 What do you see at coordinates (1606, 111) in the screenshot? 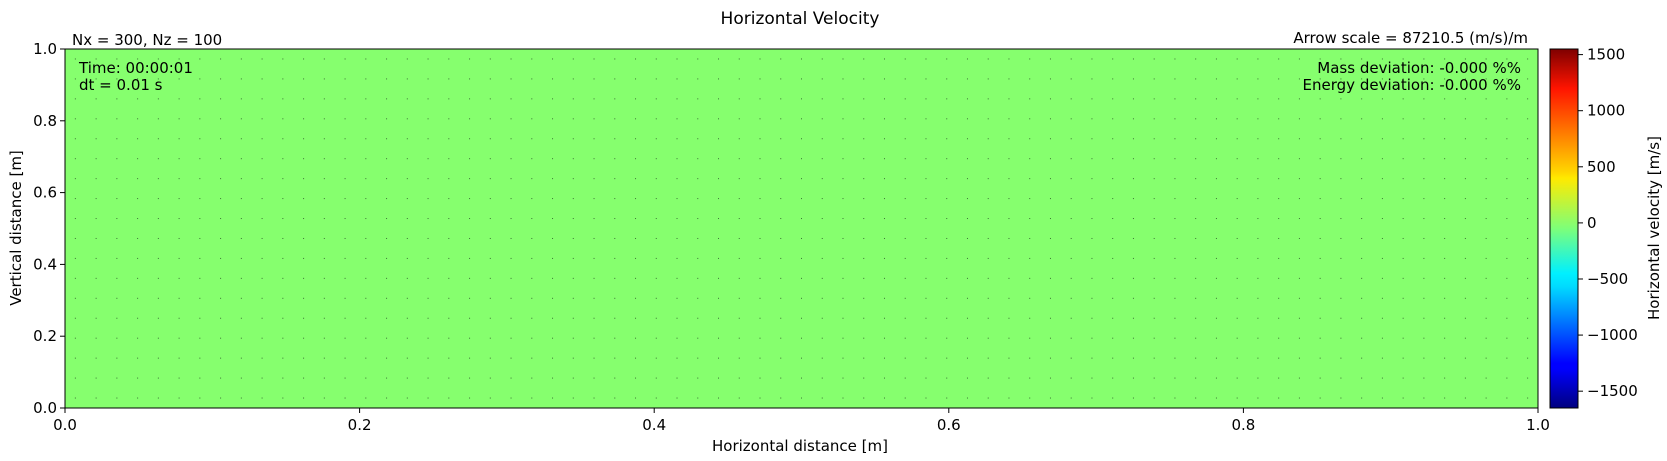
I see `colorbar-tick-label: 1000` at bounding box center [1606, 111].